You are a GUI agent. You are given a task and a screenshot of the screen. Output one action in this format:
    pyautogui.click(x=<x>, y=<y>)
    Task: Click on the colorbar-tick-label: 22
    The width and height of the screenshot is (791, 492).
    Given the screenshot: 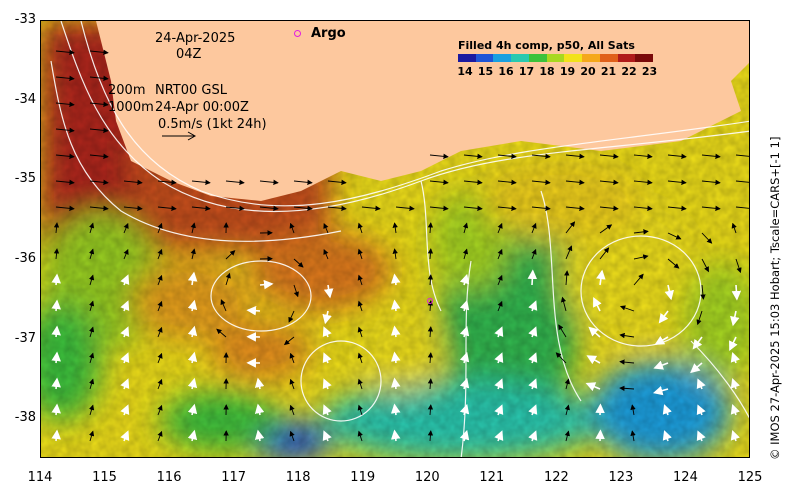 What is the action you would take?
    pyautogui.click(x=629, y=71)
    